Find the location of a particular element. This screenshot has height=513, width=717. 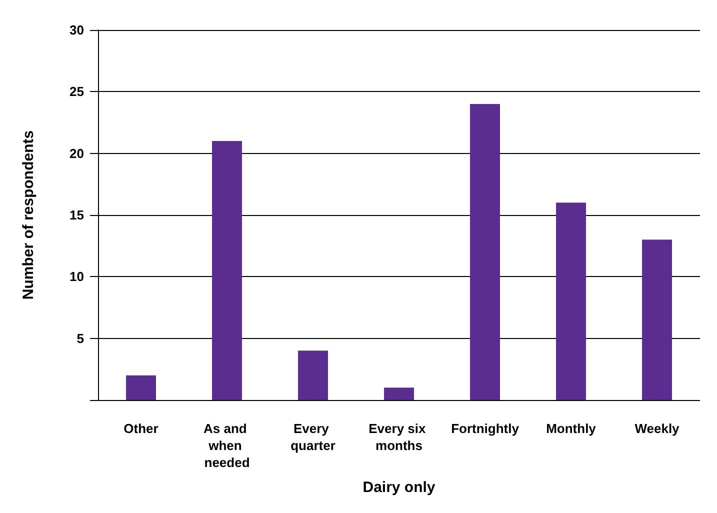

x-tick-label: Fortnightly is located at coordinates (485, 428).